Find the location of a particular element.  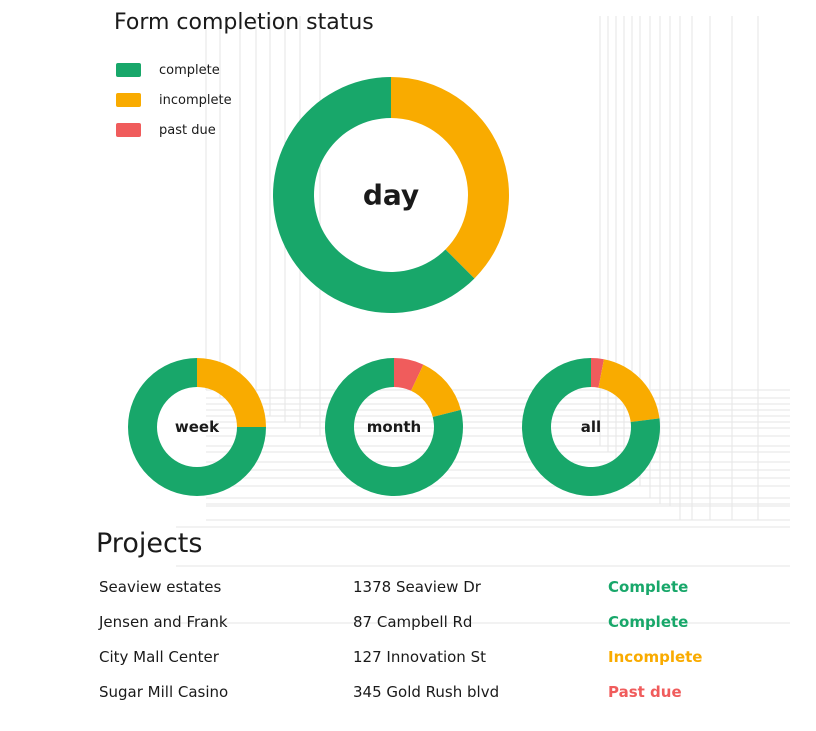

donut-month: month is located at coordinates (394, 427).